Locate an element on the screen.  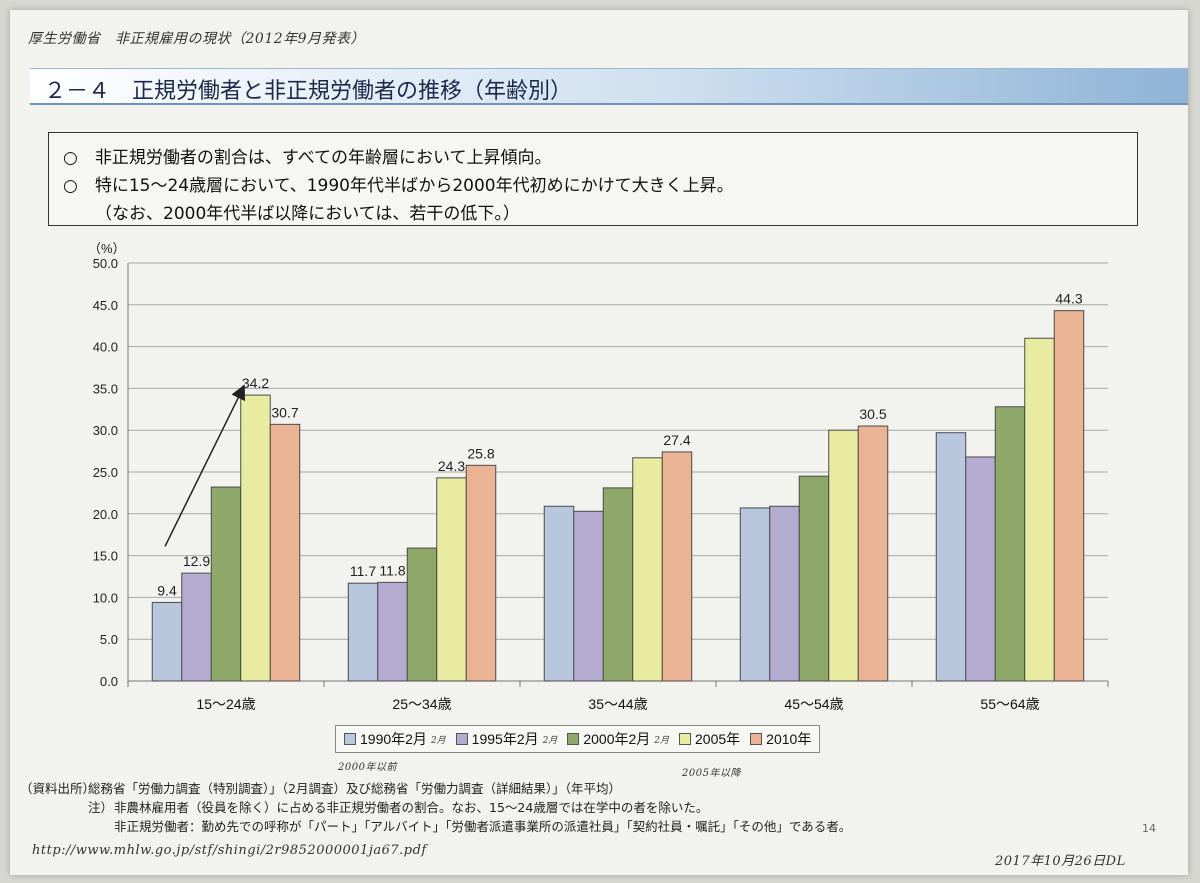
data-label: 9.4 is located at coordinates (167, 590).